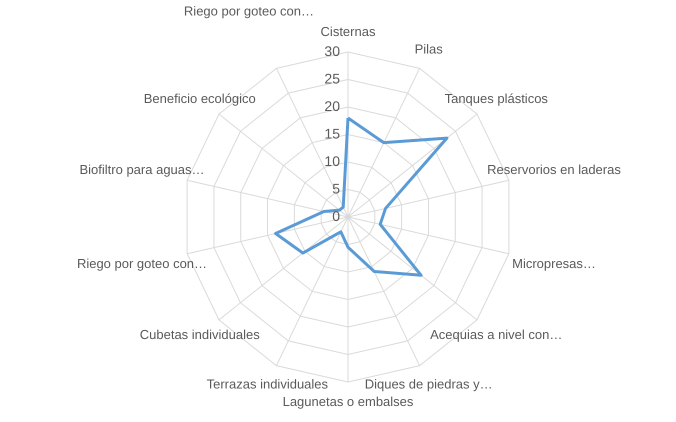 This screenshot has height=422, width=676. Describe the element at coordinates (332, 78) in the screenshot. I see `y-tick-label: 25` at that location.